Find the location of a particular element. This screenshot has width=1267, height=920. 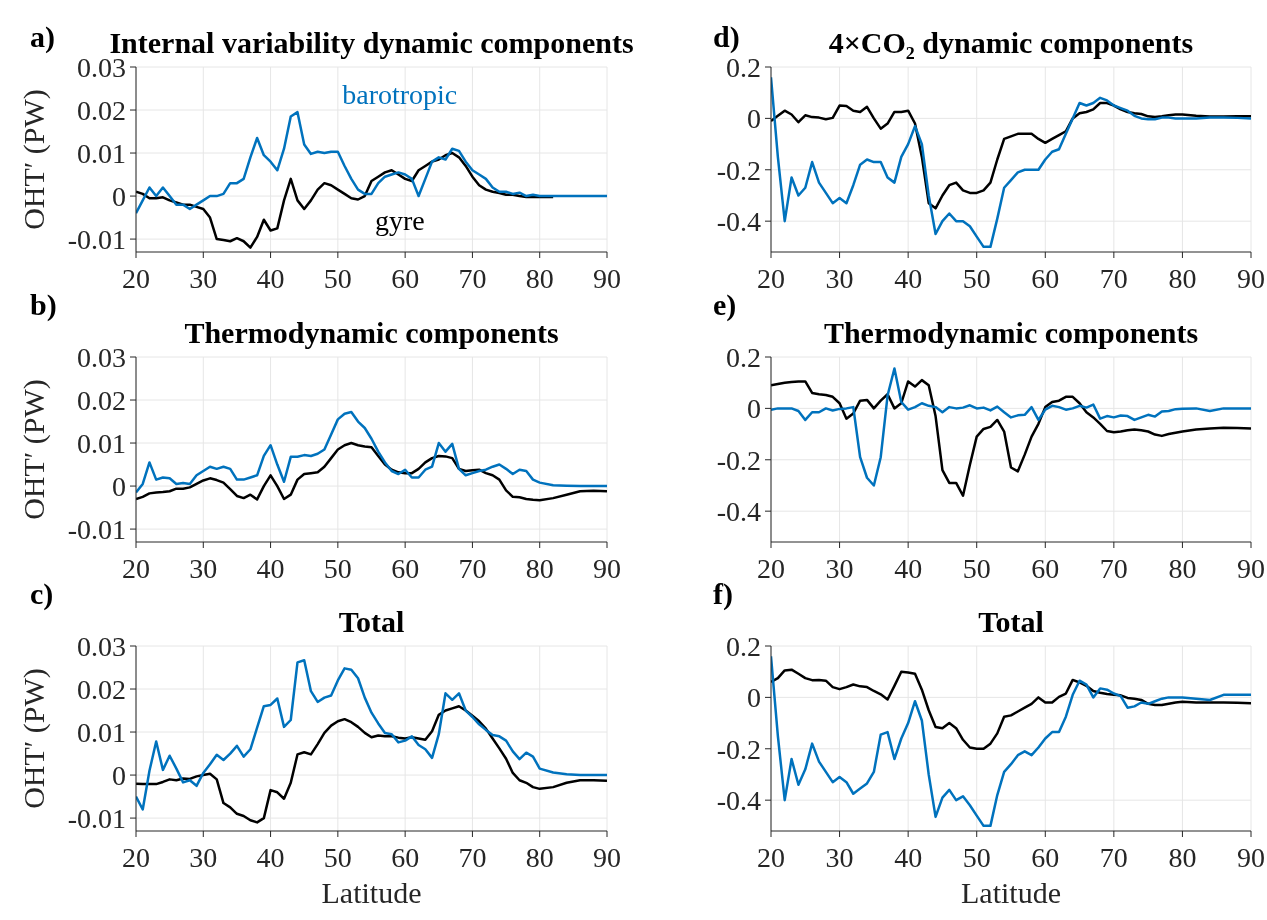

text: f) is located at coordinates (723, 594).